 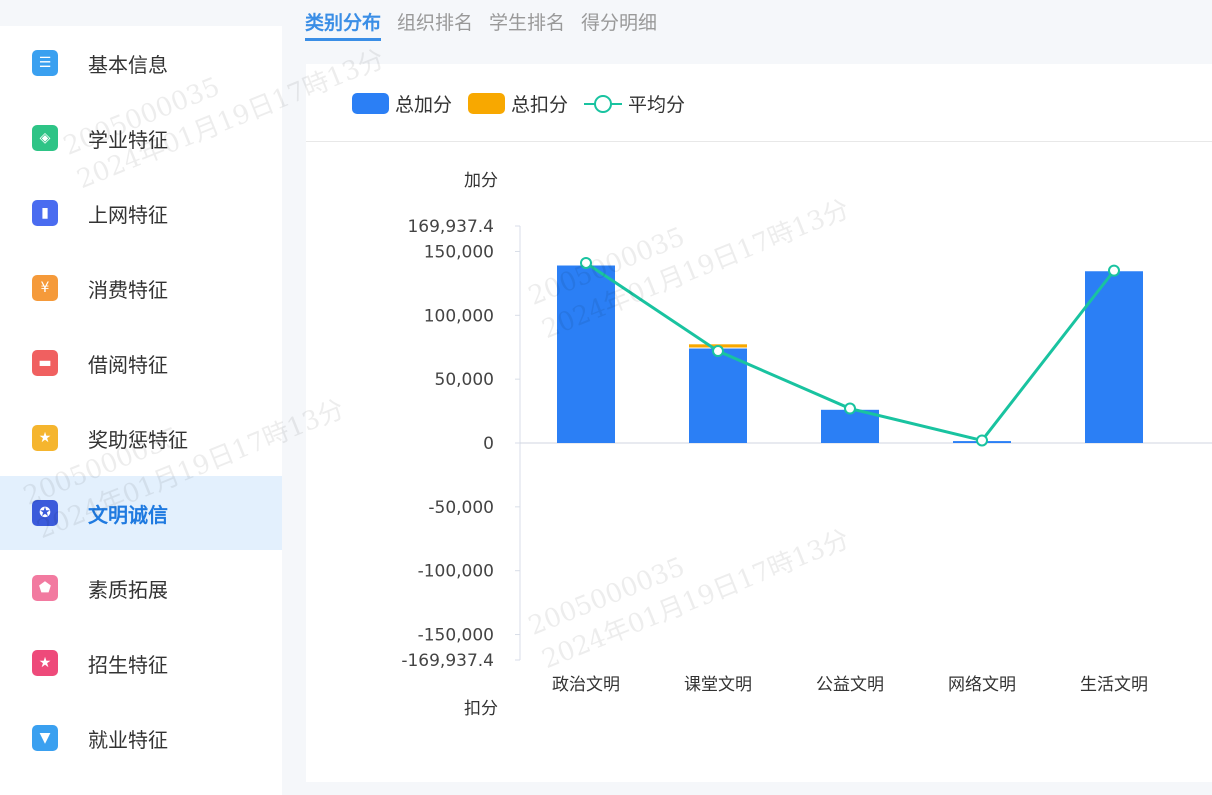 What do you see at coordinates (603, 103) in the screenshot?
I see `legend-line-circle-icon` at bounding box center [603, 103].